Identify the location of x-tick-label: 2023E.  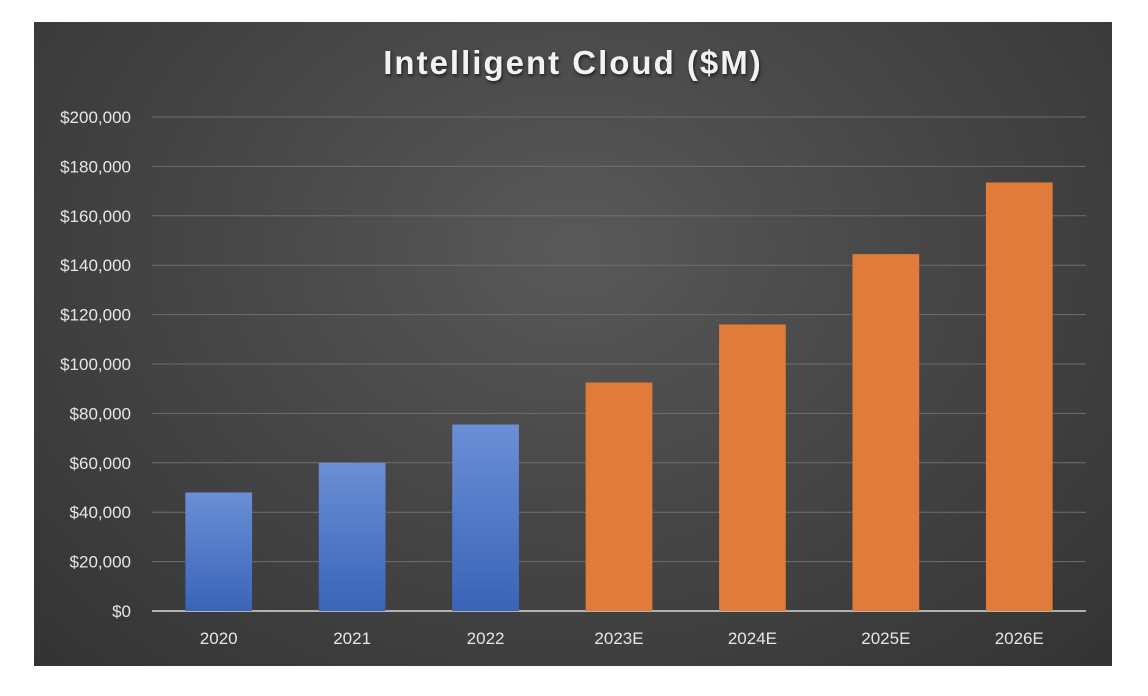
(618, 638).